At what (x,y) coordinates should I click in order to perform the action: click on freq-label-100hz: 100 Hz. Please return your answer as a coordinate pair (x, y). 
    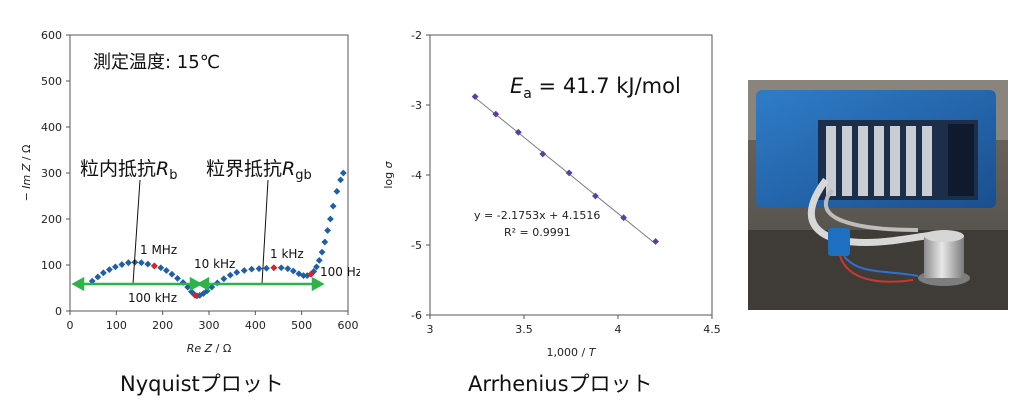
    Looking at the image, I should click on (340, 272).